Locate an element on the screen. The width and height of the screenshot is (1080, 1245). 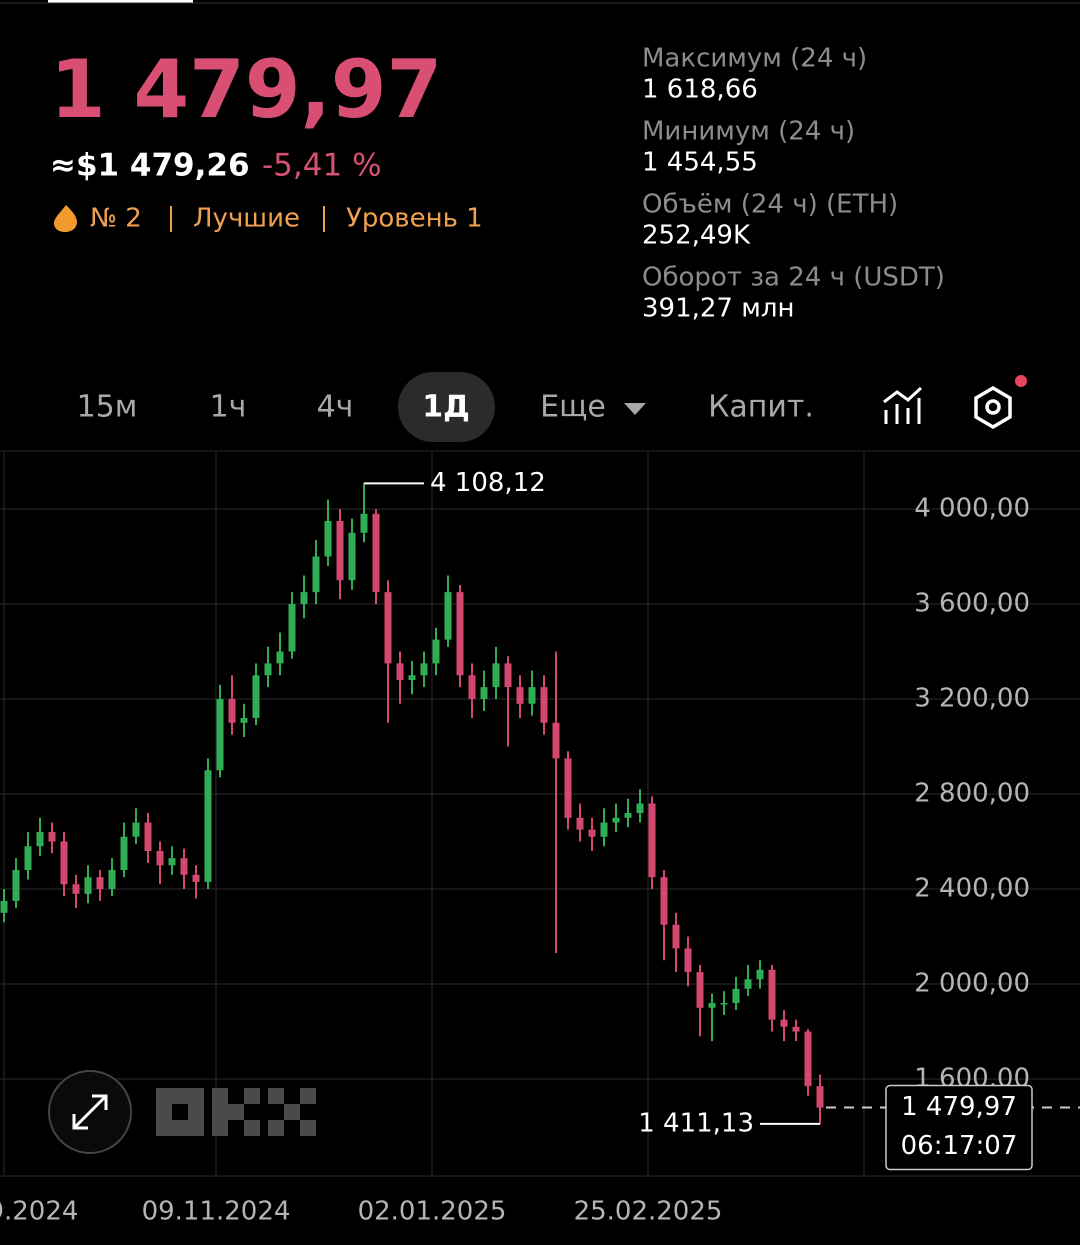
y-tick-label: 4 000,00 is located at coordinates (972, 509).